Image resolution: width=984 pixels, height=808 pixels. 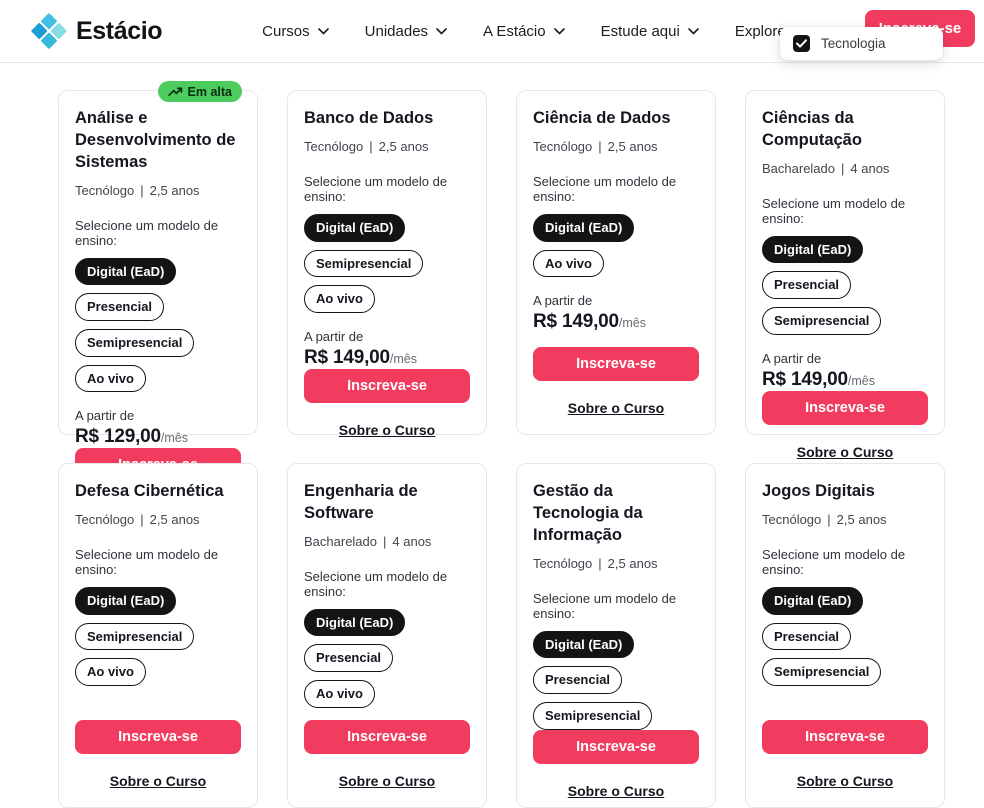 I want to click on filter-popover: Tecnologia, so click(x=861, y=43).